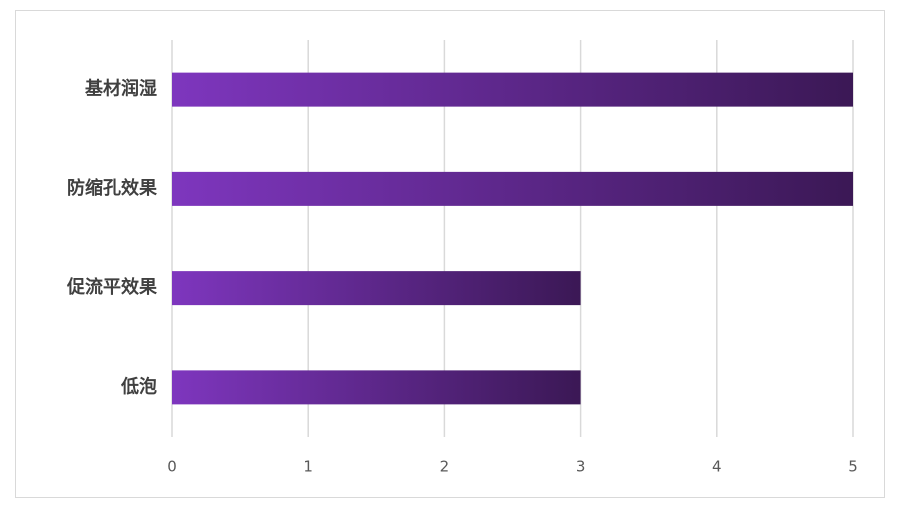 Image resolution: width=899 pixels, height=514 pixels. I want to click on y-tick-label: 促流平效果, so click(112, 287).